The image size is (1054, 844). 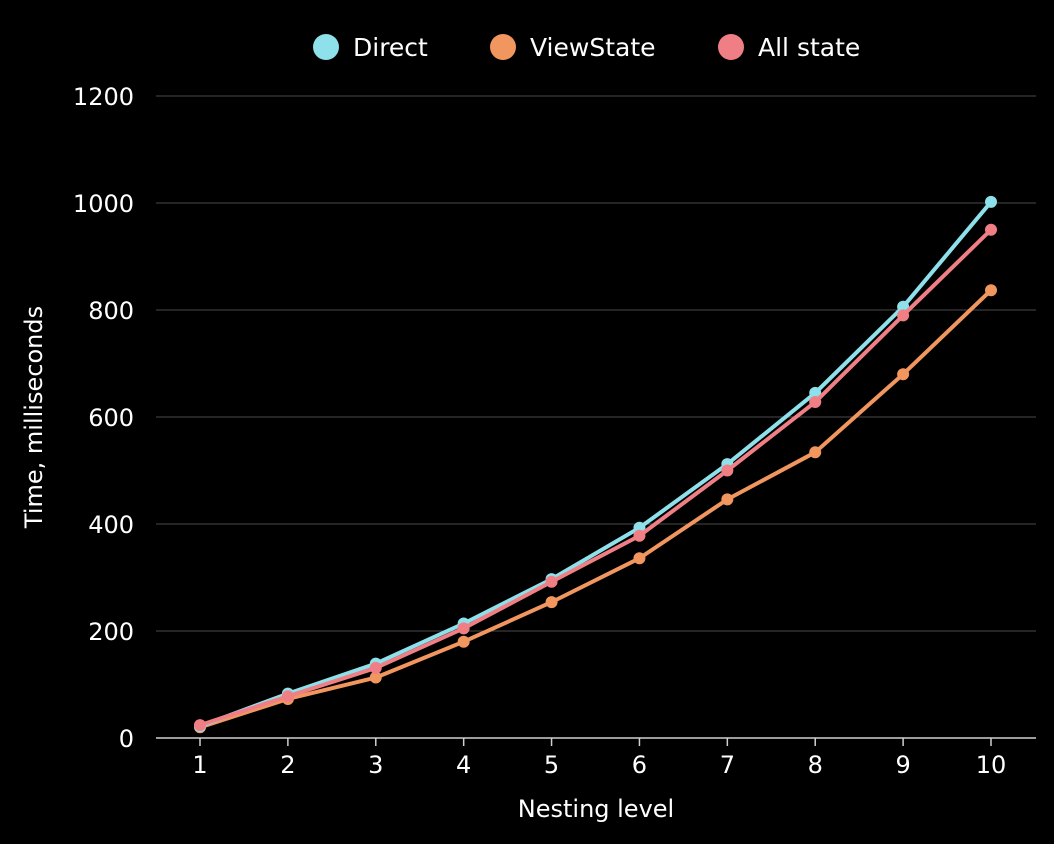 I want to click on y-axis-title: Time, milliseconds, so click(x=34, y=417).